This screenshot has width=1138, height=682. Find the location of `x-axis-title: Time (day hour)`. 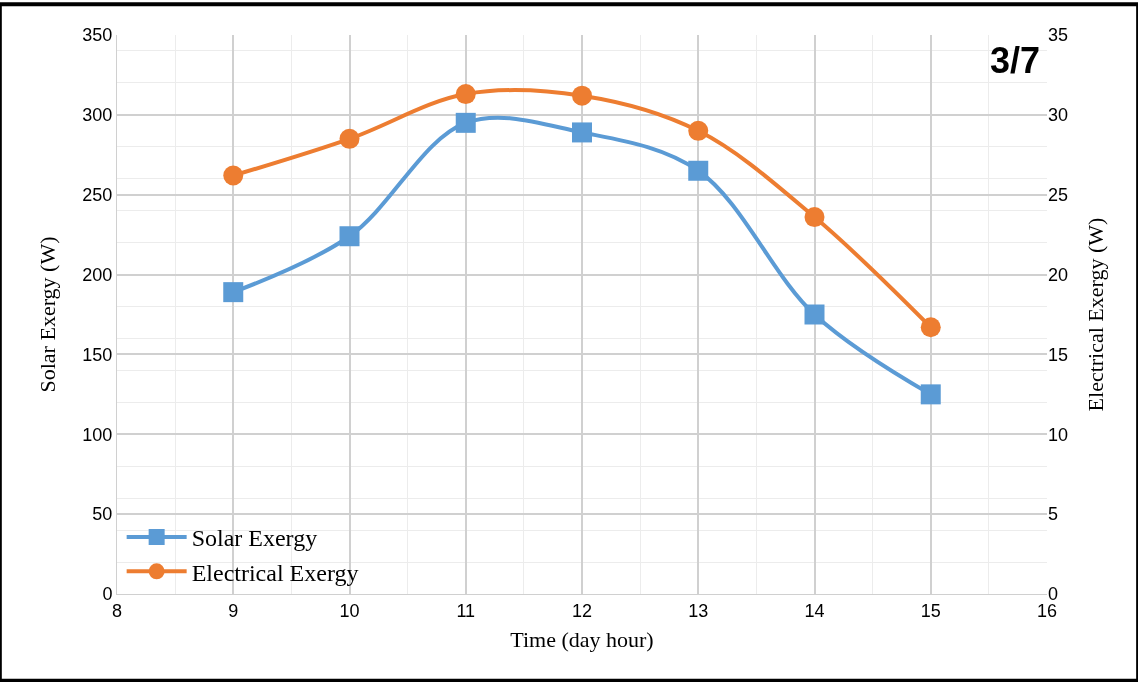

x-axis-title: Time (day hour) is located at coordinates (582, 640).